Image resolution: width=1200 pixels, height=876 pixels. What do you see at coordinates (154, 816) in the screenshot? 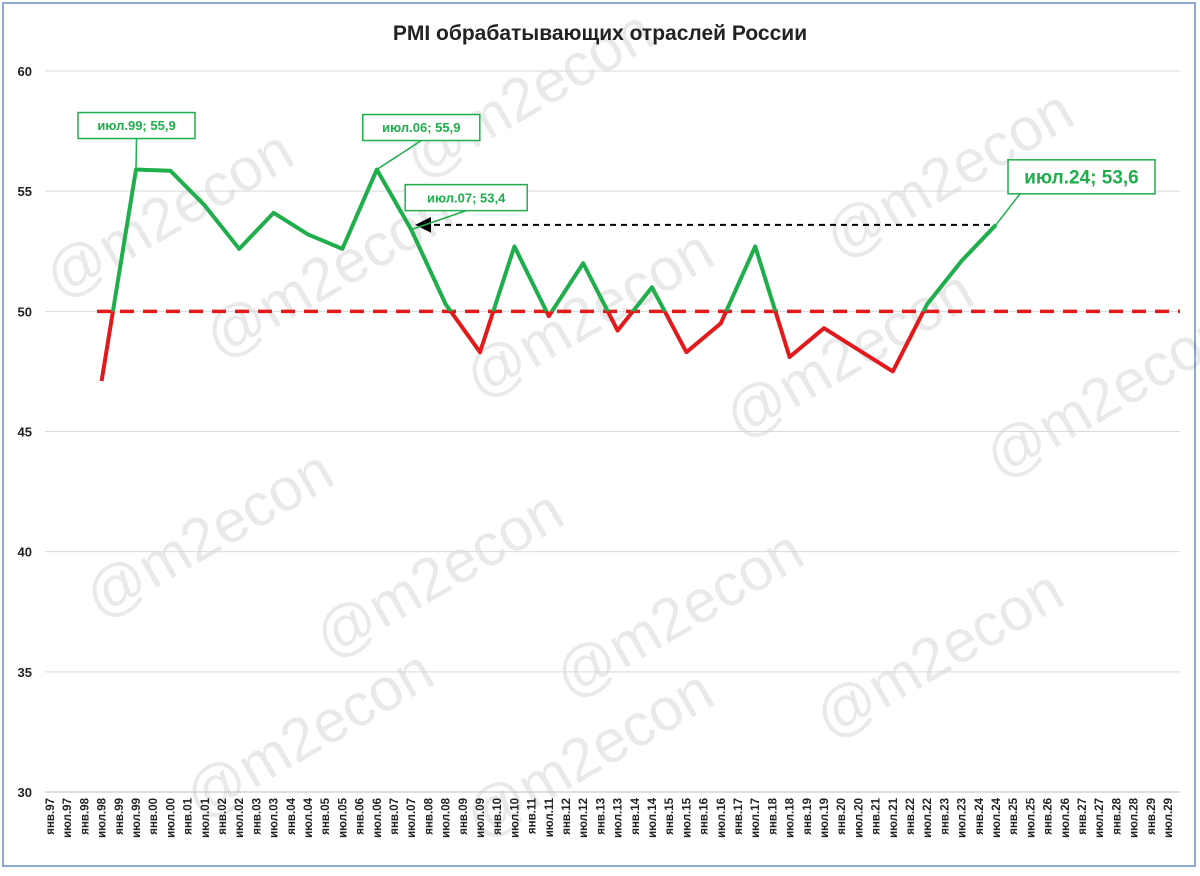
I see `x-tick-label: янв.00` at bounding box center [154, 816].